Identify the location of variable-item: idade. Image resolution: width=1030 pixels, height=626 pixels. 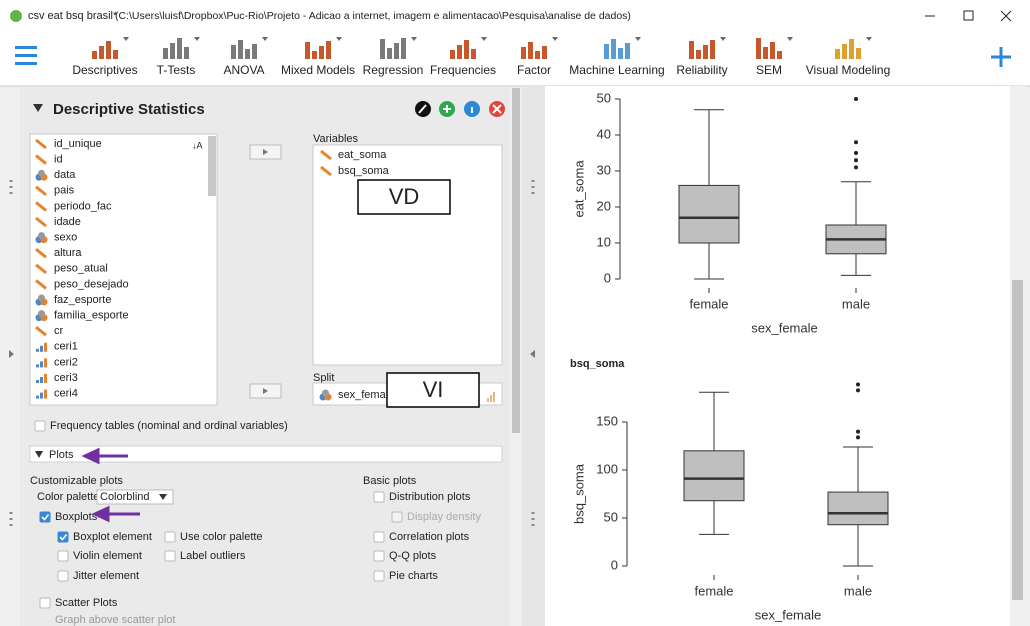
(67, 222).